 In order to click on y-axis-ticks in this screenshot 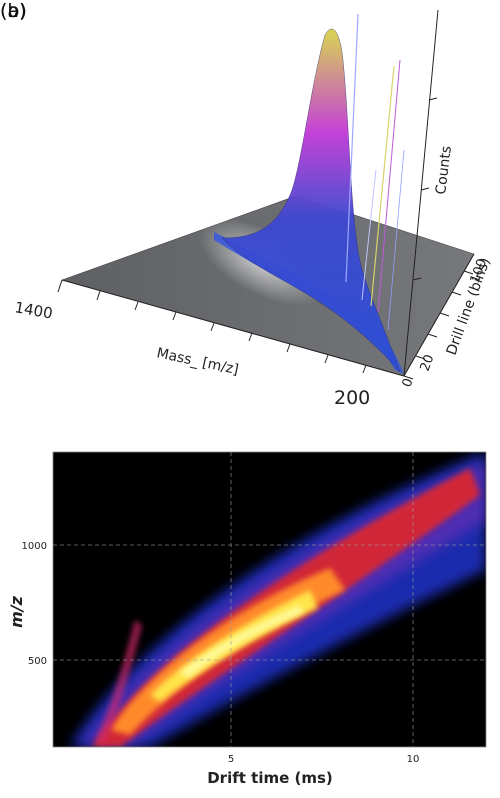, I will do `click(438, 325)`.